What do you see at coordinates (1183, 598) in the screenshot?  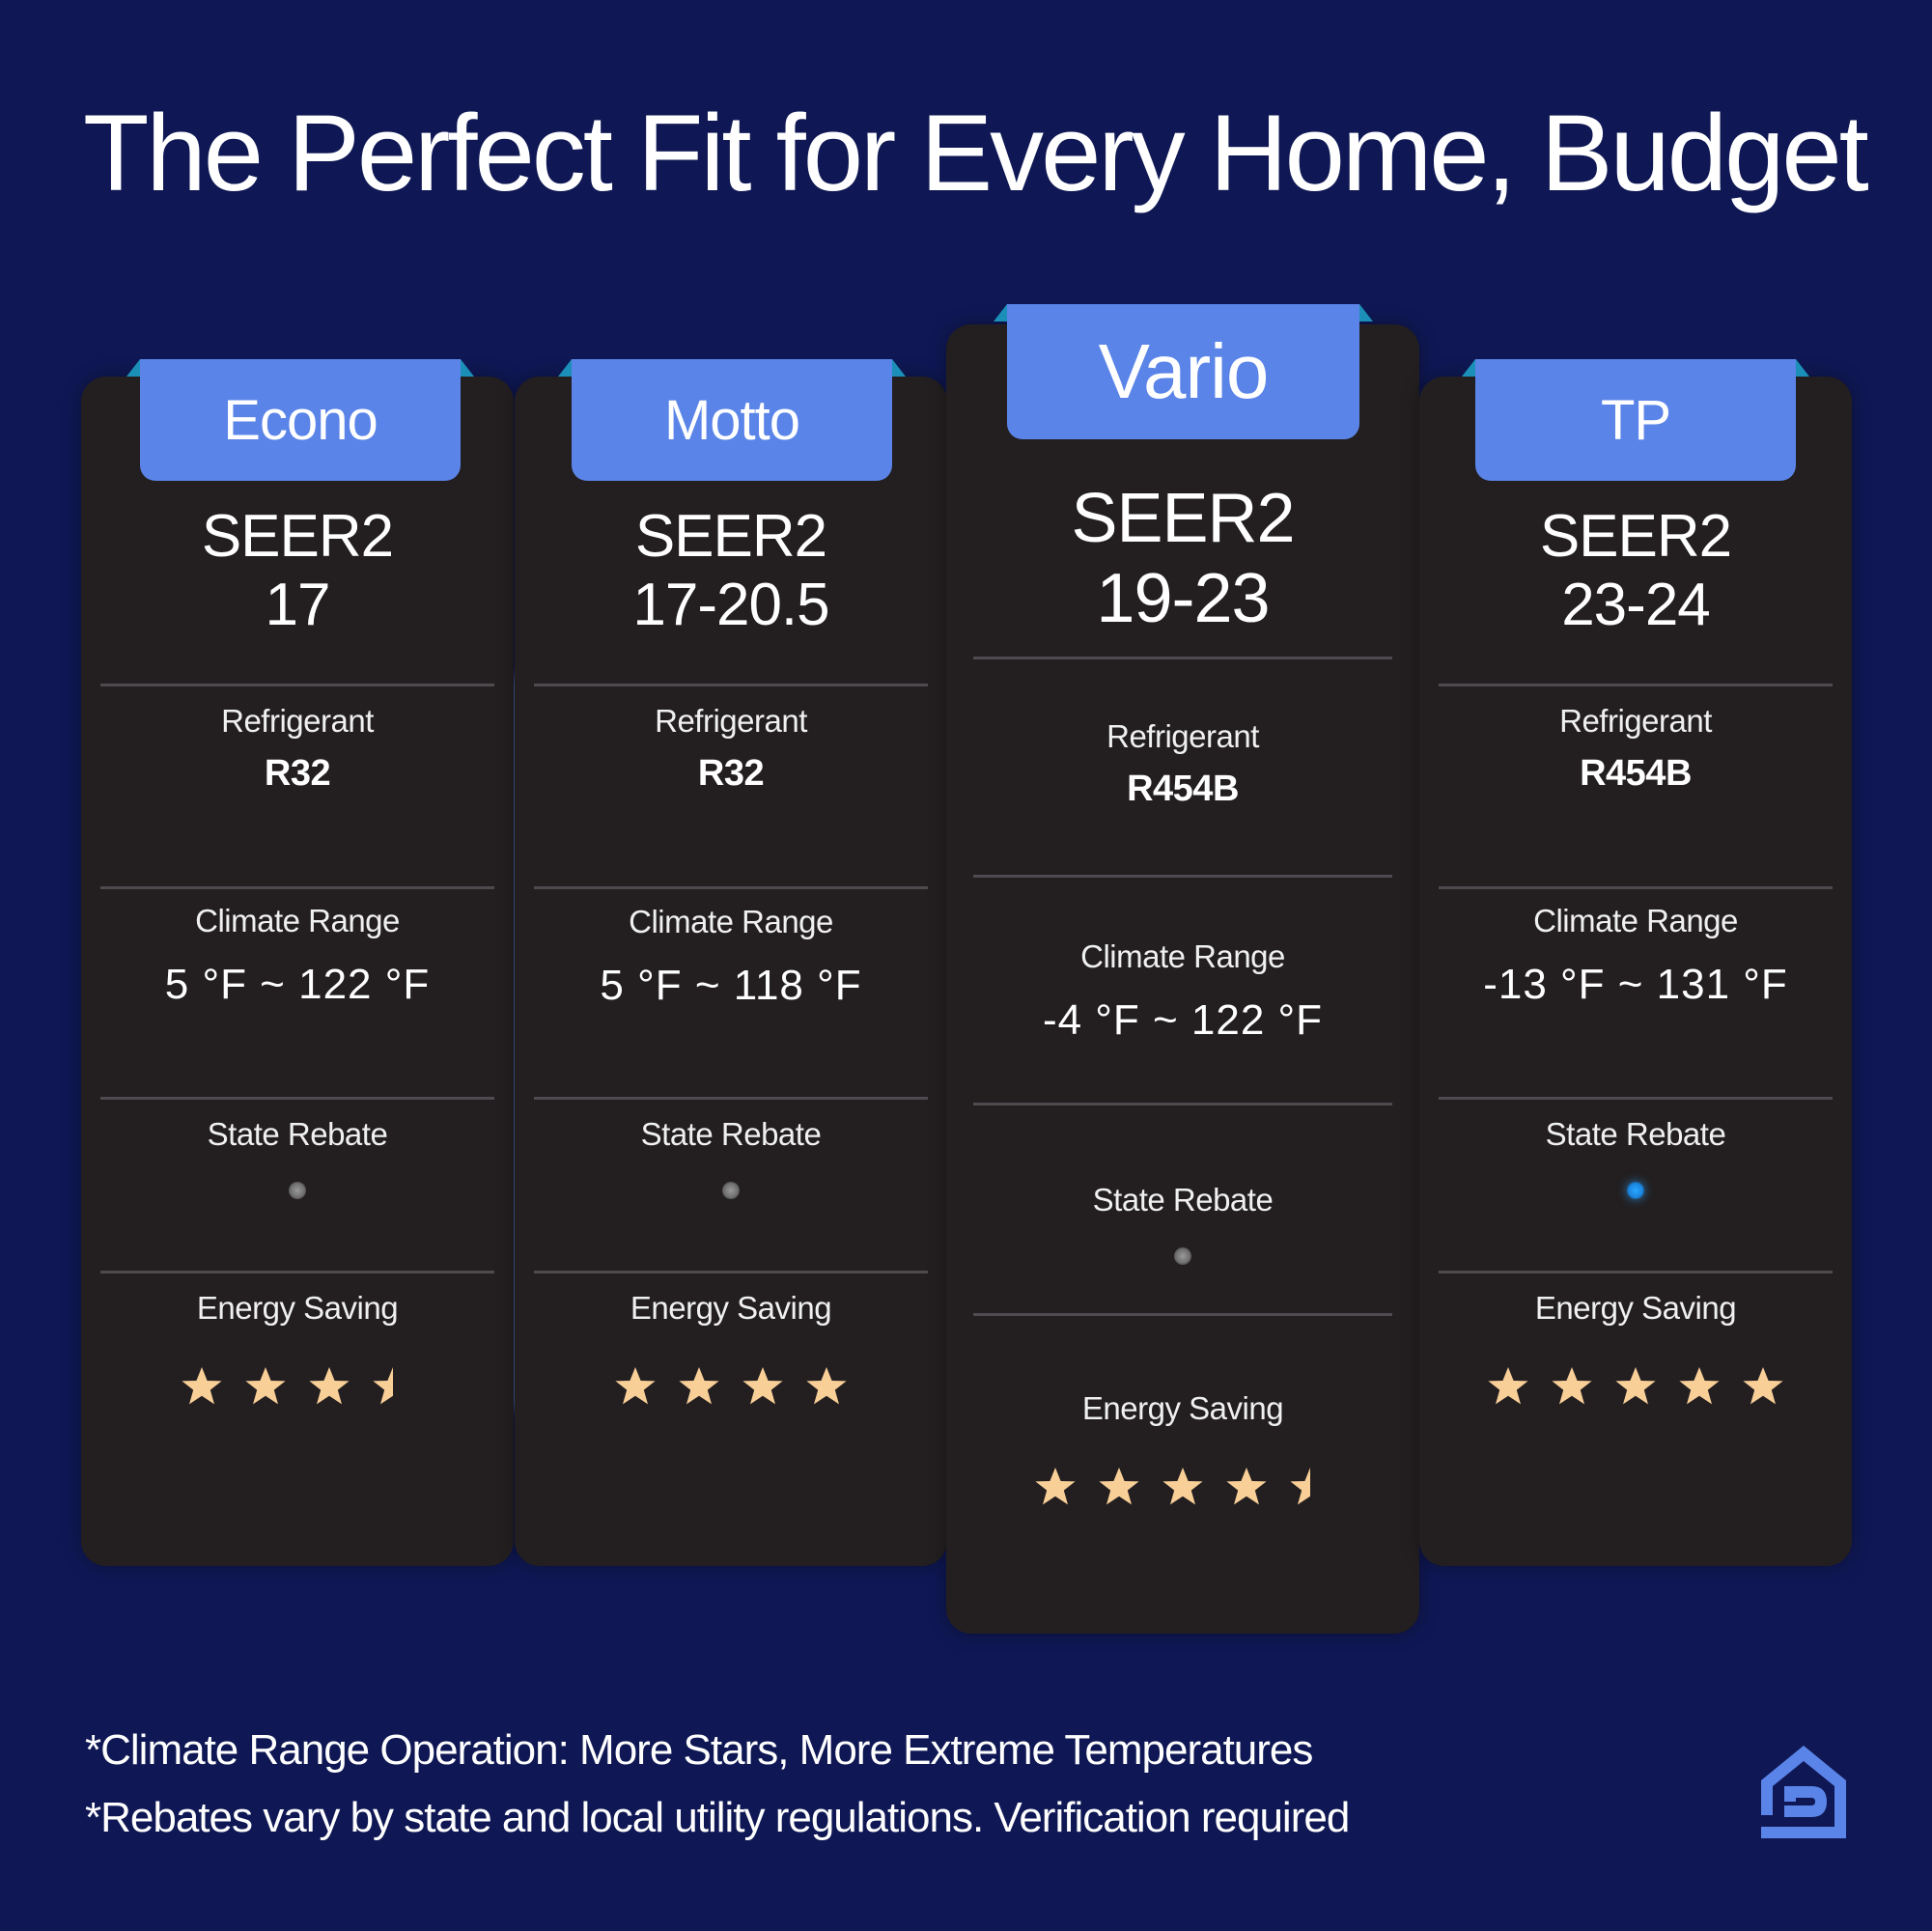 I see `seer-value: 19-23` at bounding box center [1183, 598].